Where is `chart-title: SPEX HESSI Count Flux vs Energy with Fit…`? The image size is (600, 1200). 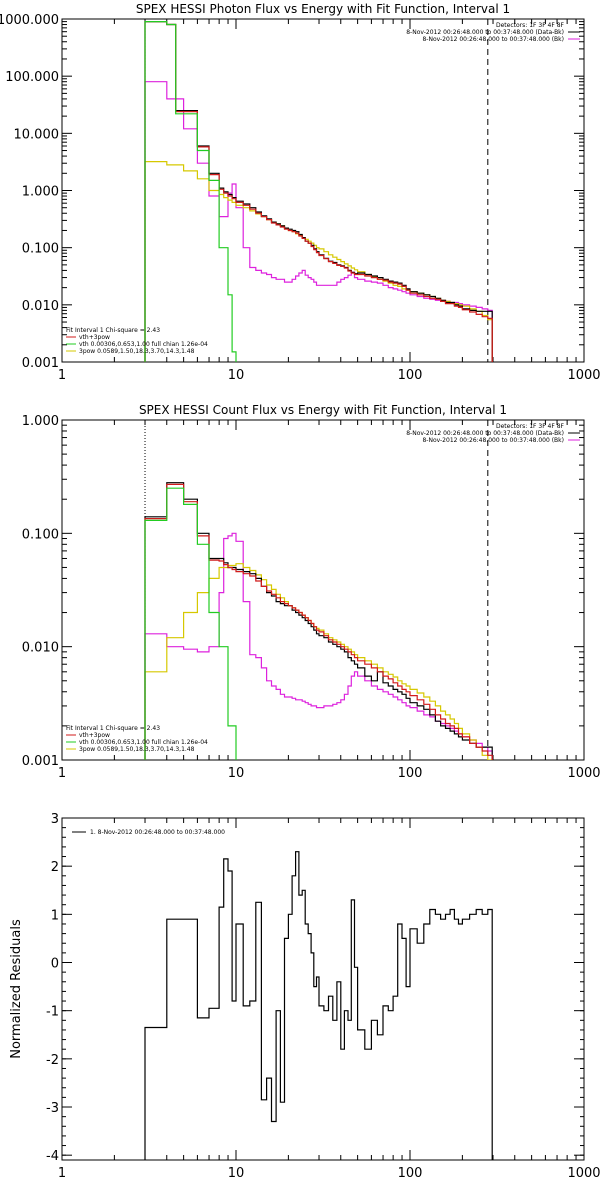 chart-title: SPEX HESSI Count Flux vs Energy with Fit… is located at coordinates (323, 410).